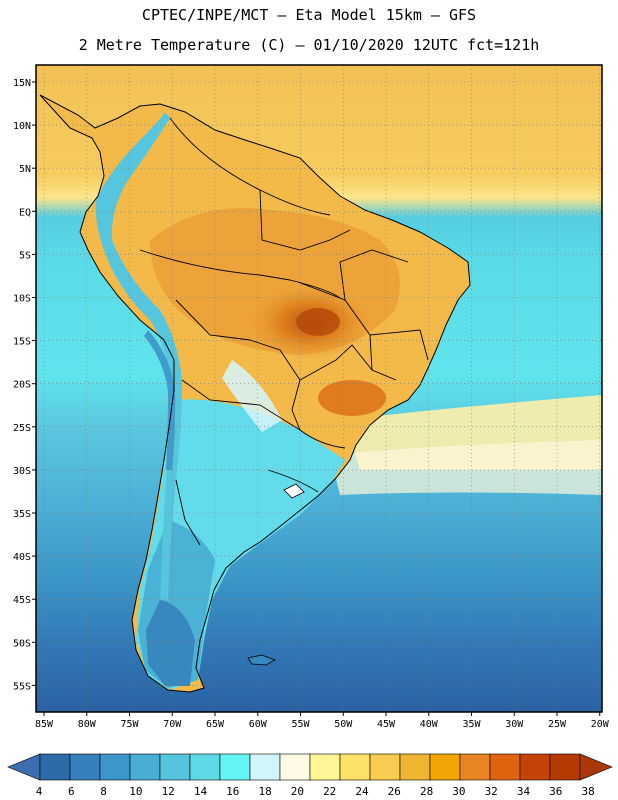  Describe the element at coordinates (24, 767) in the screenshot. I see `colorbar-low-arrow` at that location.